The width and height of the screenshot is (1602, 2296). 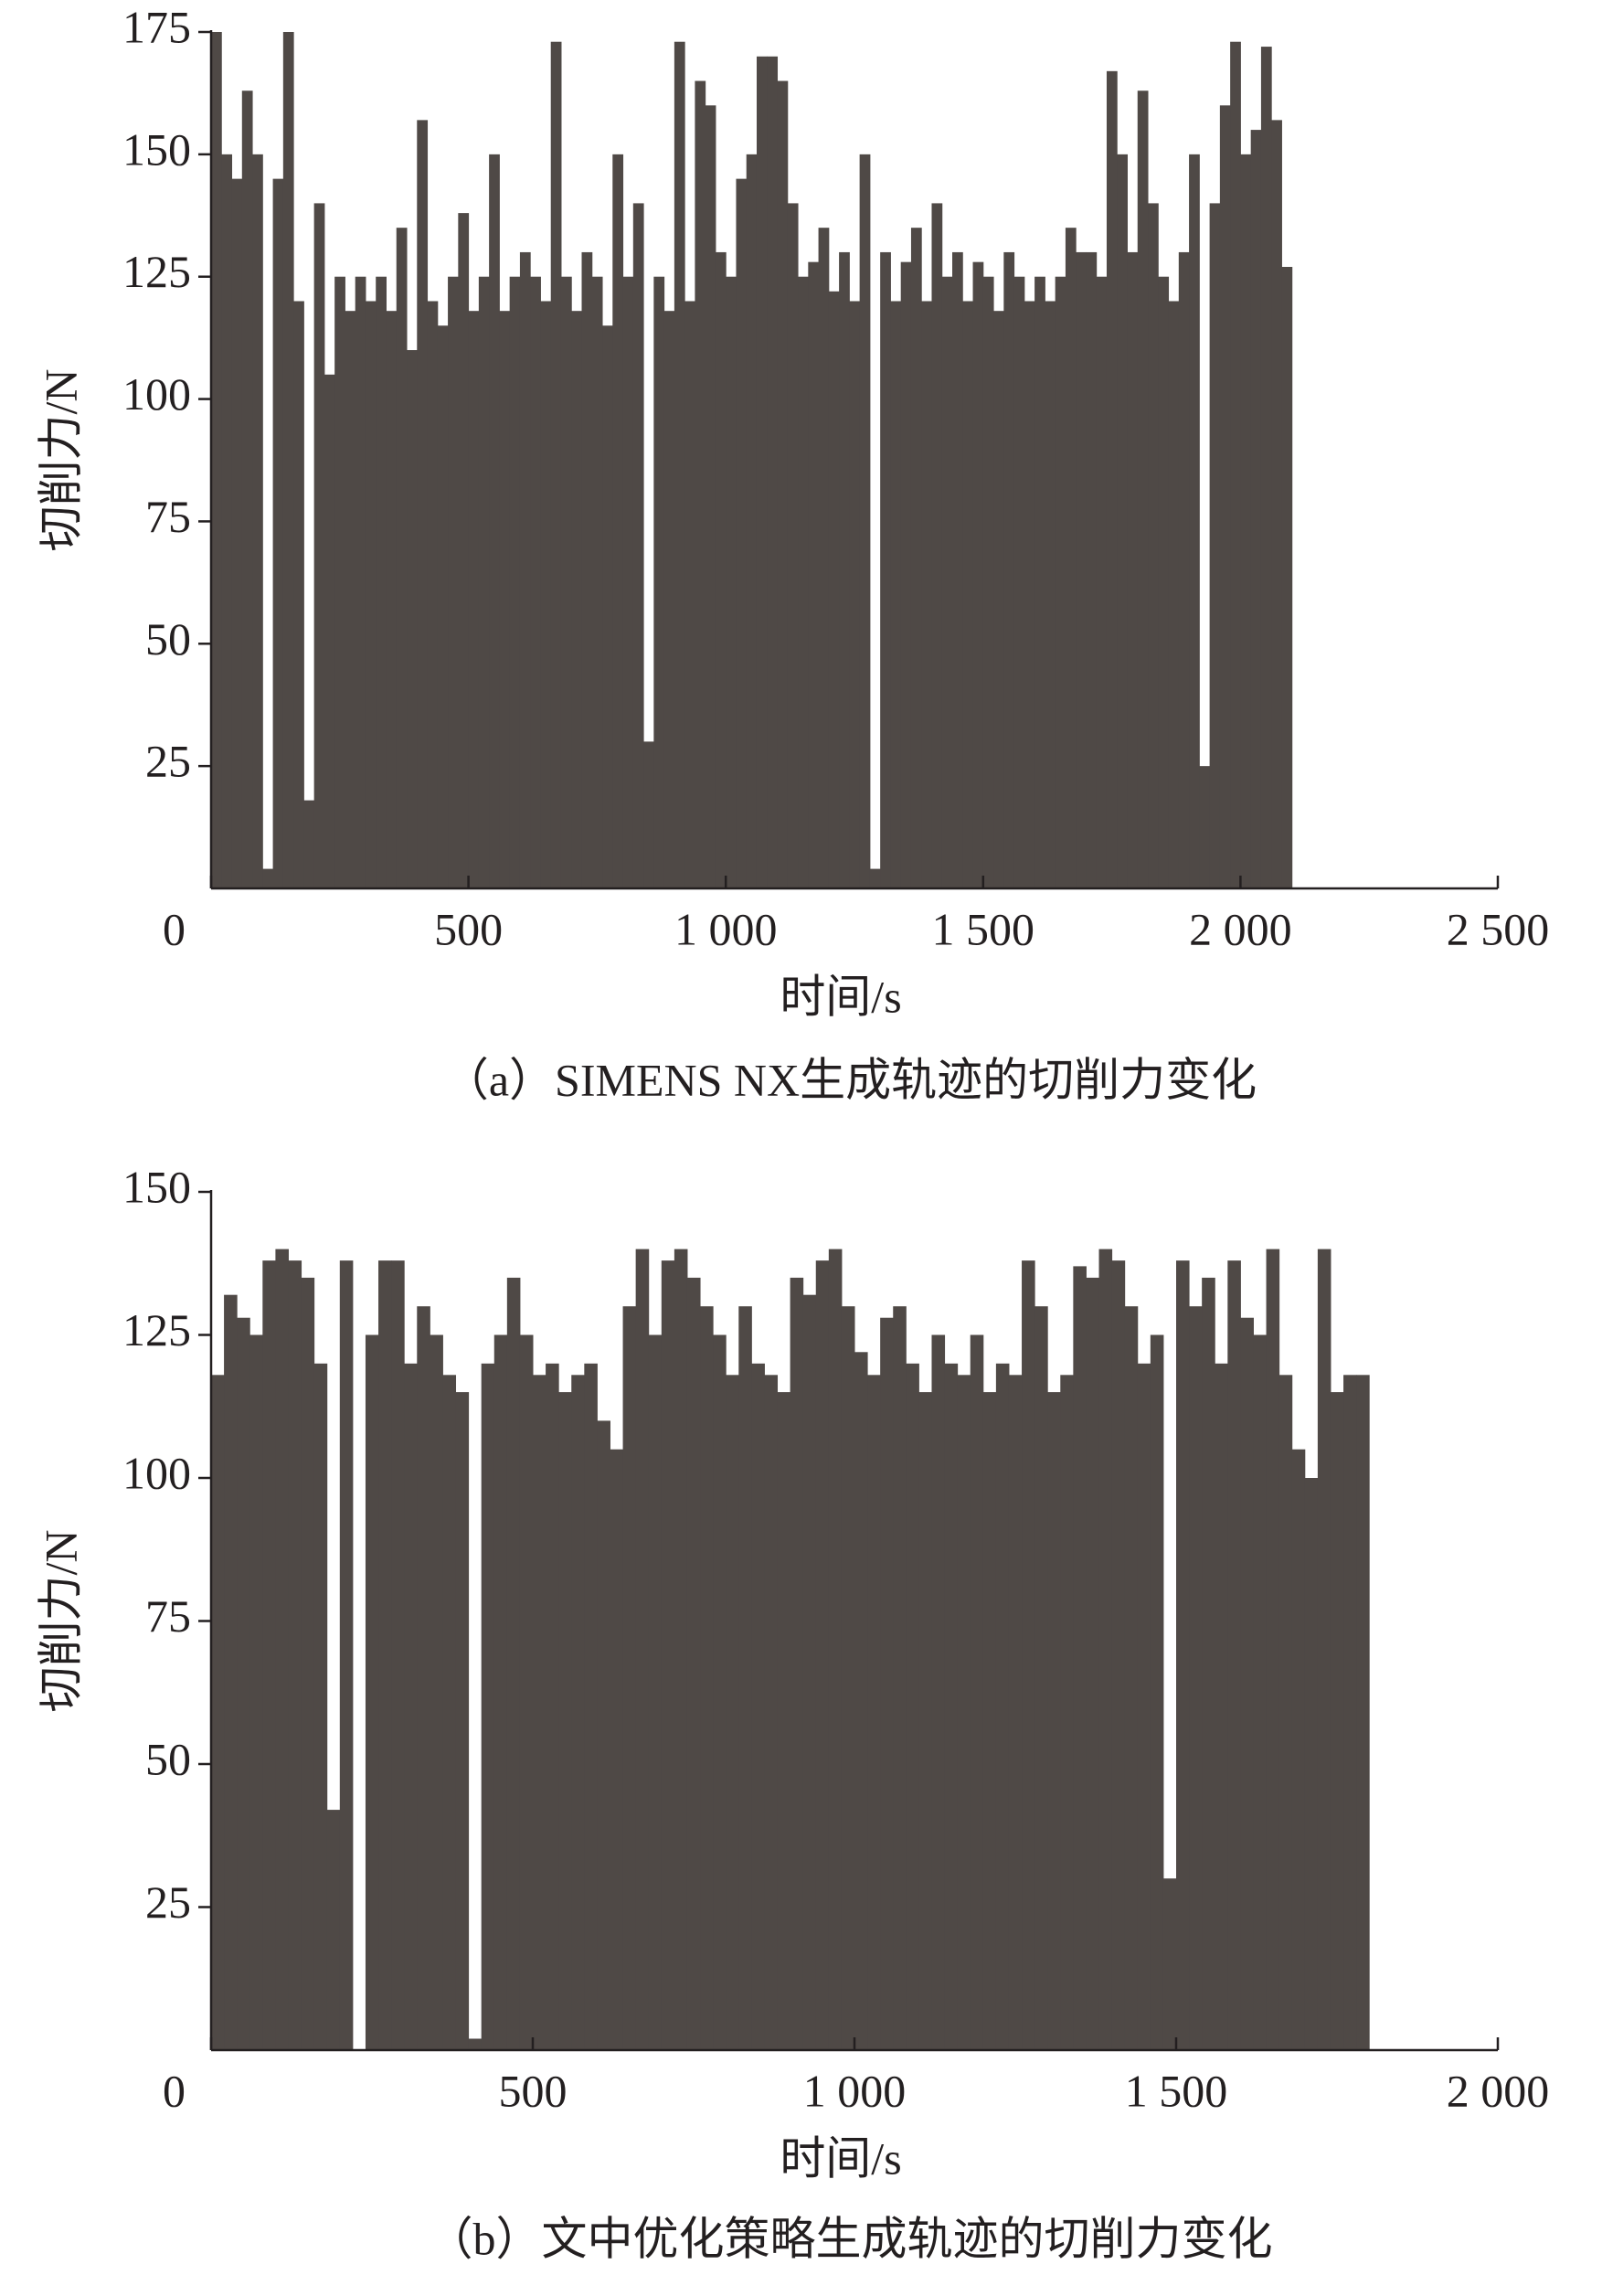 What do you see at coordinates (168, 1616) in the screenshot?
I see `y-tick-label: 75` at bounding box center [168, 1616].